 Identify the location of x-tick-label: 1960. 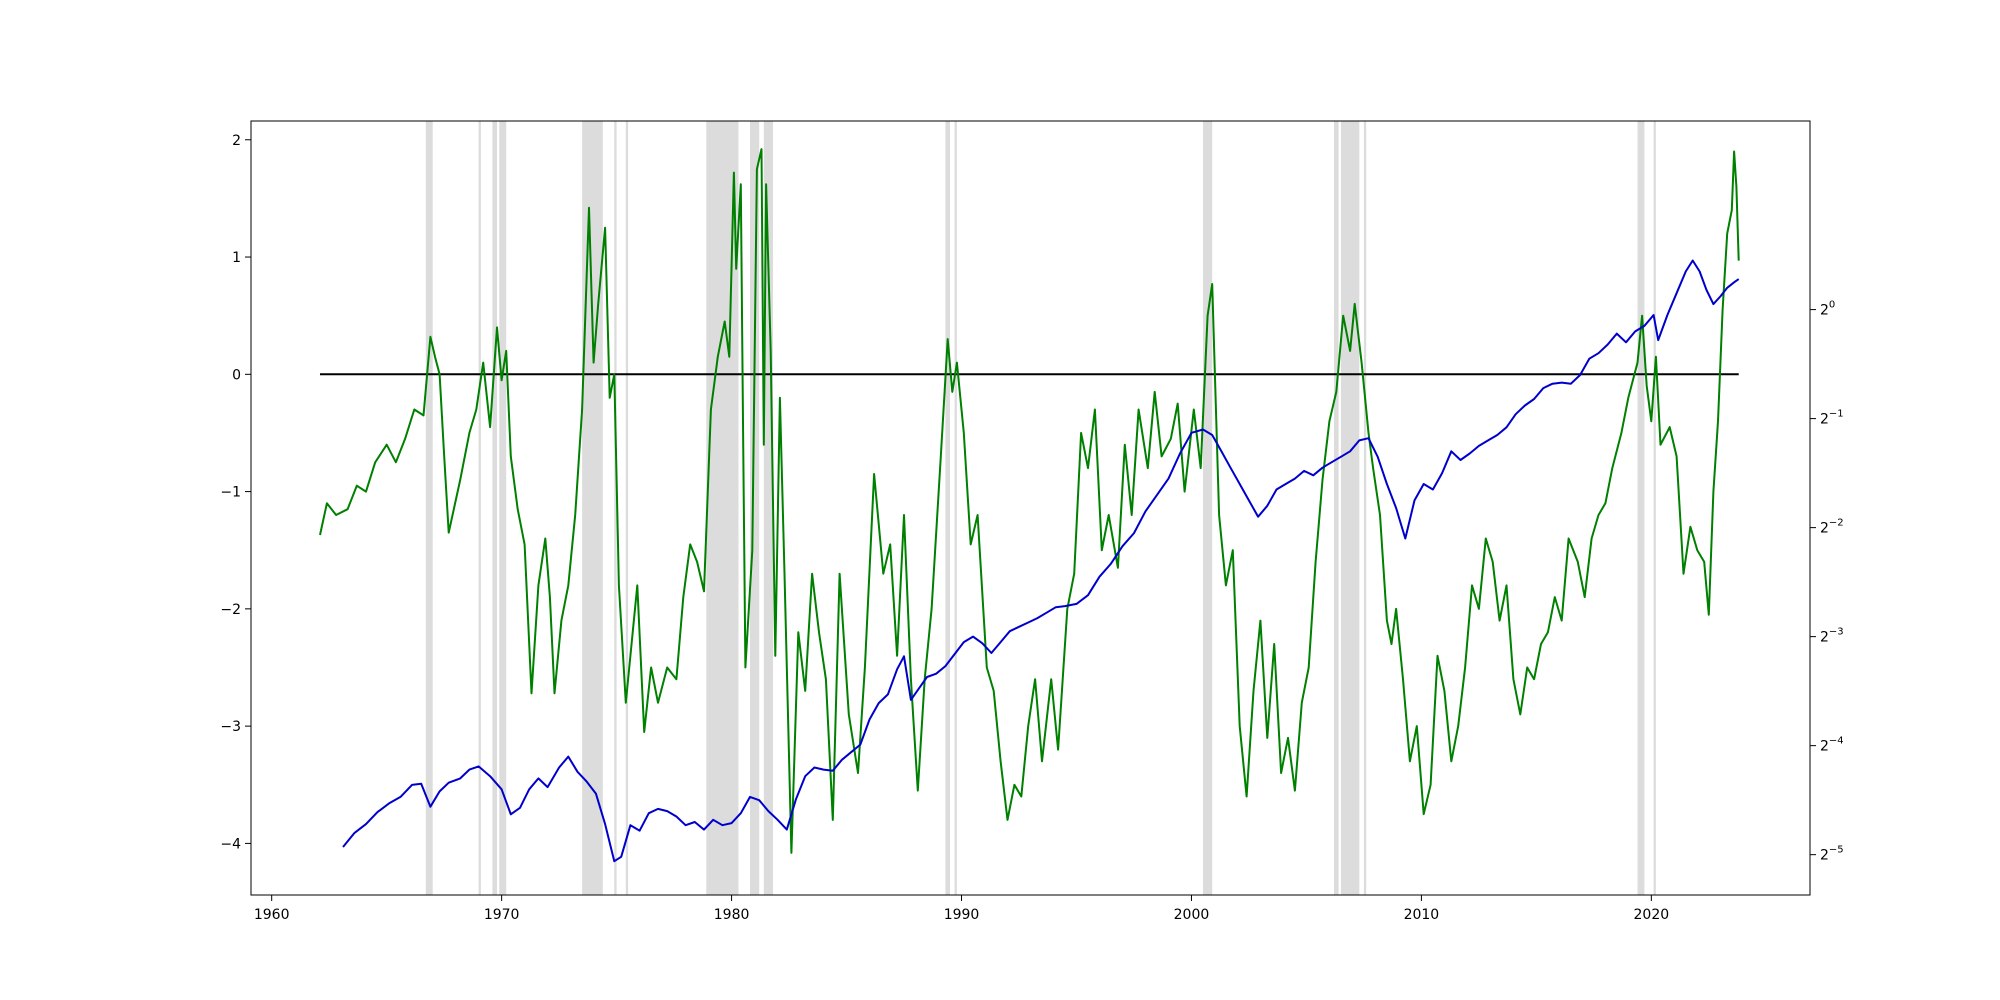
(272, 915).